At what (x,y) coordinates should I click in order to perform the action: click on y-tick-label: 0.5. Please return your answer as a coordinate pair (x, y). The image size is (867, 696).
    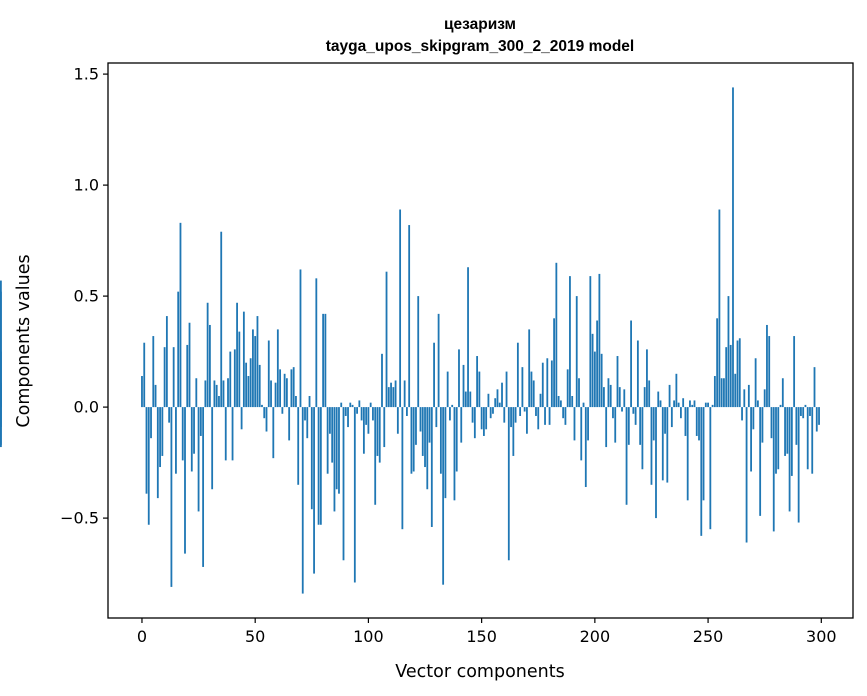
    Looking at the image, I should click on (86, 296).